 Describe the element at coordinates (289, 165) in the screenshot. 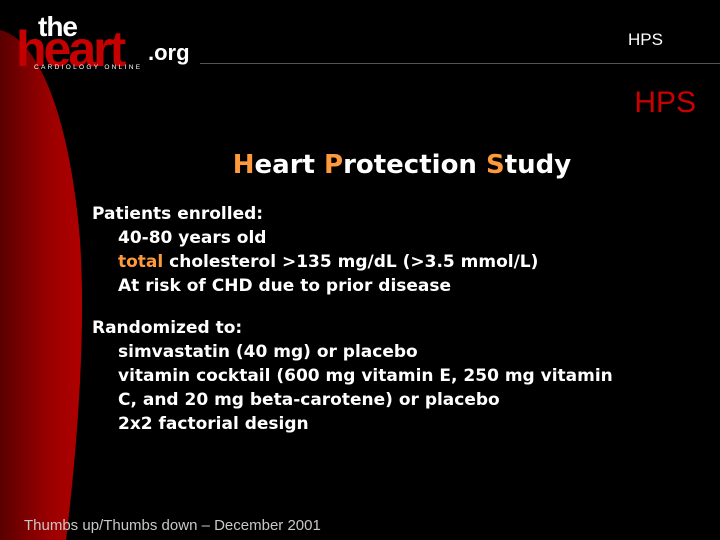

I see `title-text-1: eart` at that location.